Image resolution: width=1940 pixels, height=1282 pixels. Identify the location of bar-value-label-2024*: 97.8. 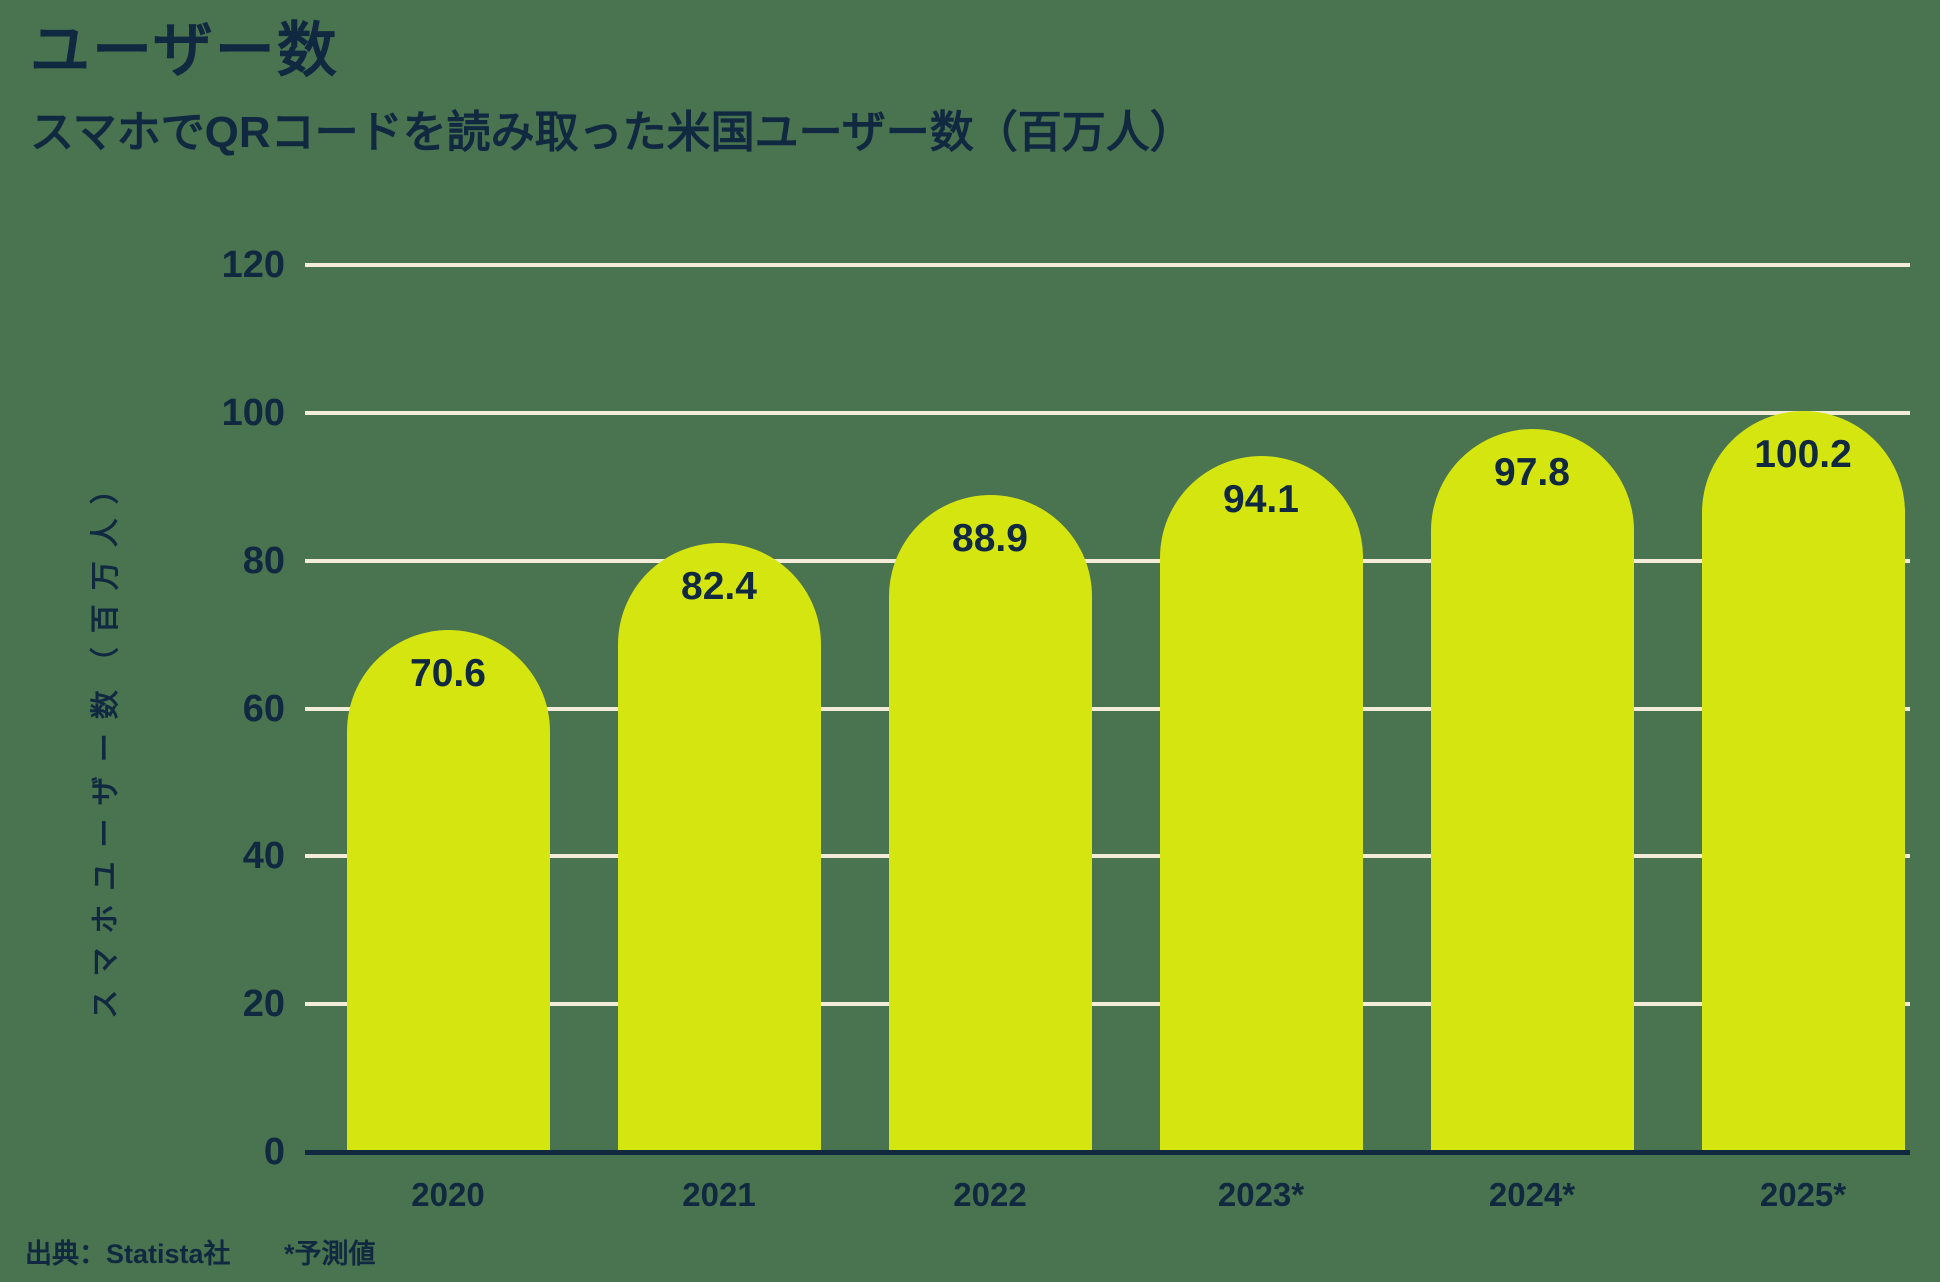
(1532, 473).